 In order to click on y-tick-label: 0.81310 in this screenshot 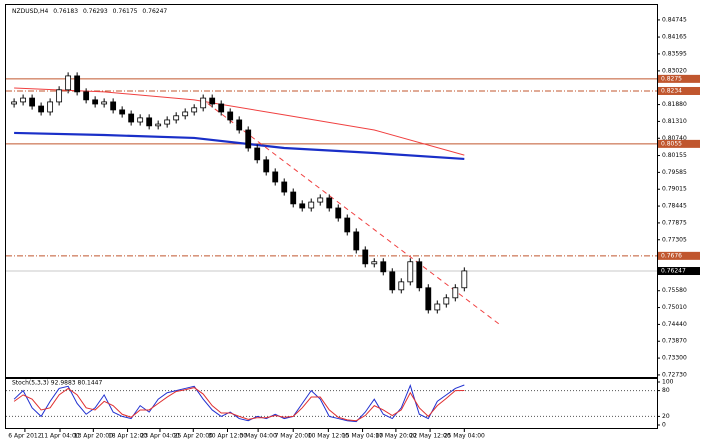, I will do `click(674, 121)`.